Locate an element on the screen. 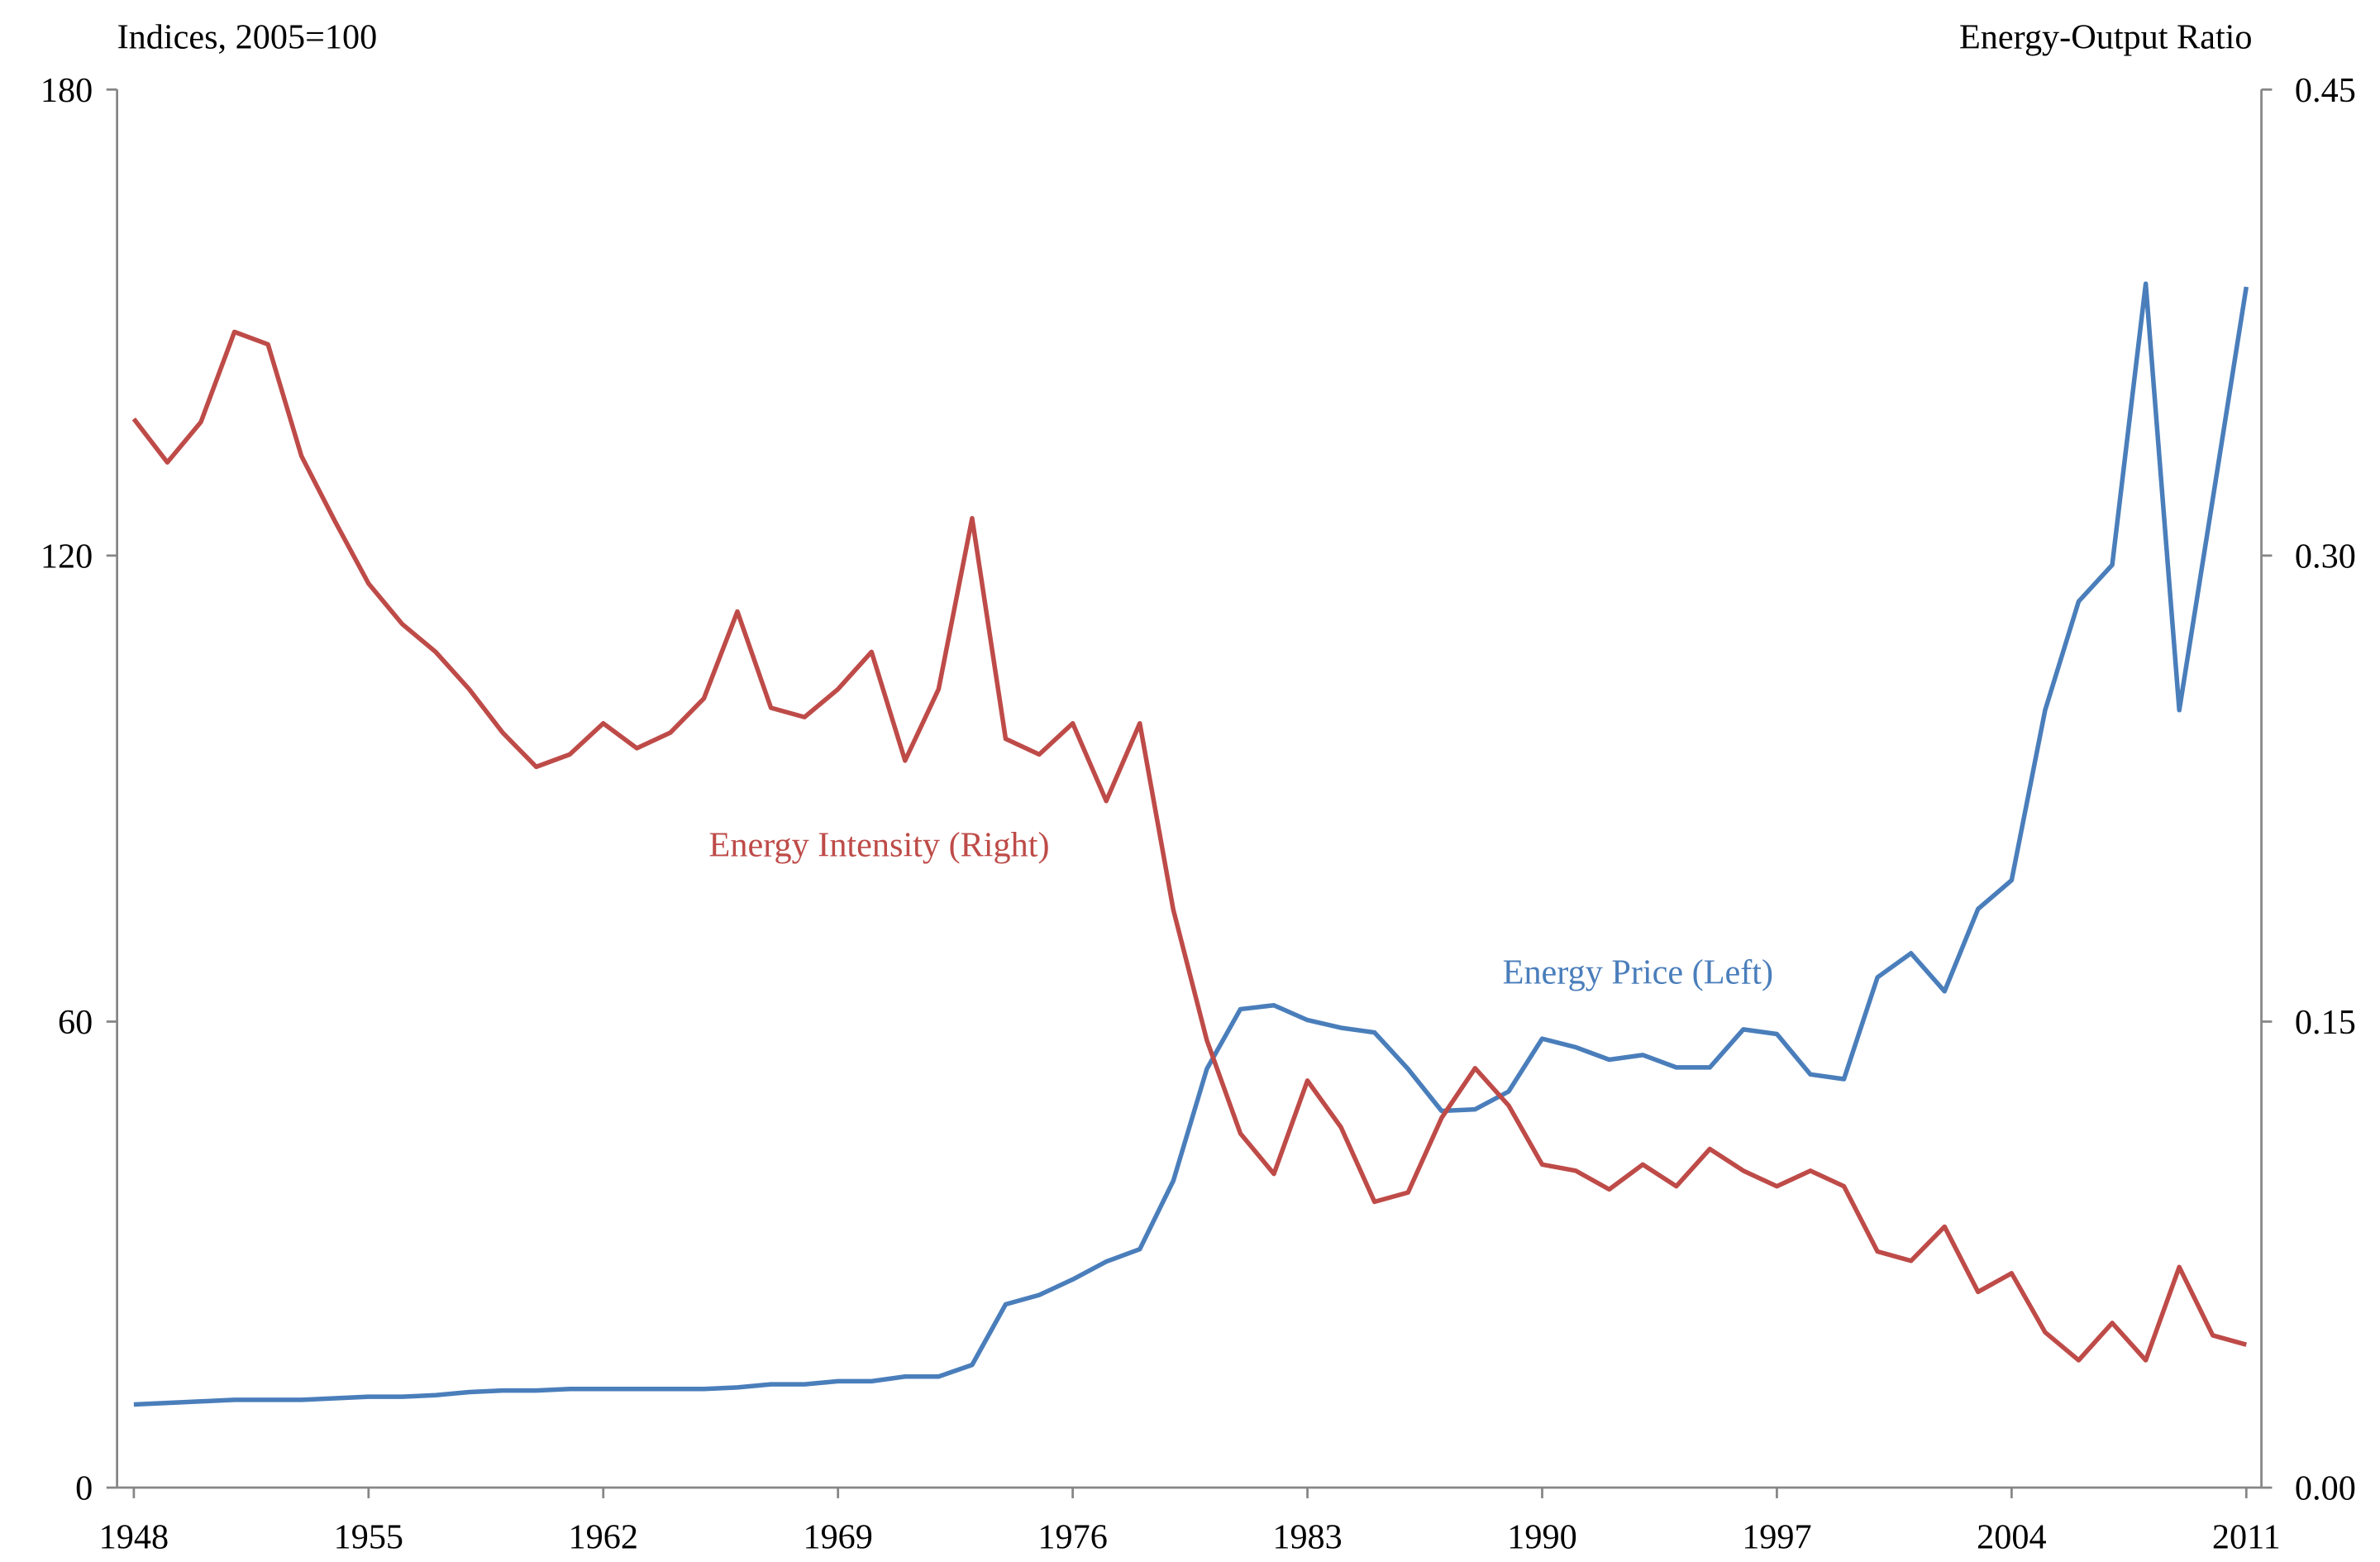 The image size is (2380, 1562). y2-tick-label: 0.15 is located at coordinates (2325, 1023).